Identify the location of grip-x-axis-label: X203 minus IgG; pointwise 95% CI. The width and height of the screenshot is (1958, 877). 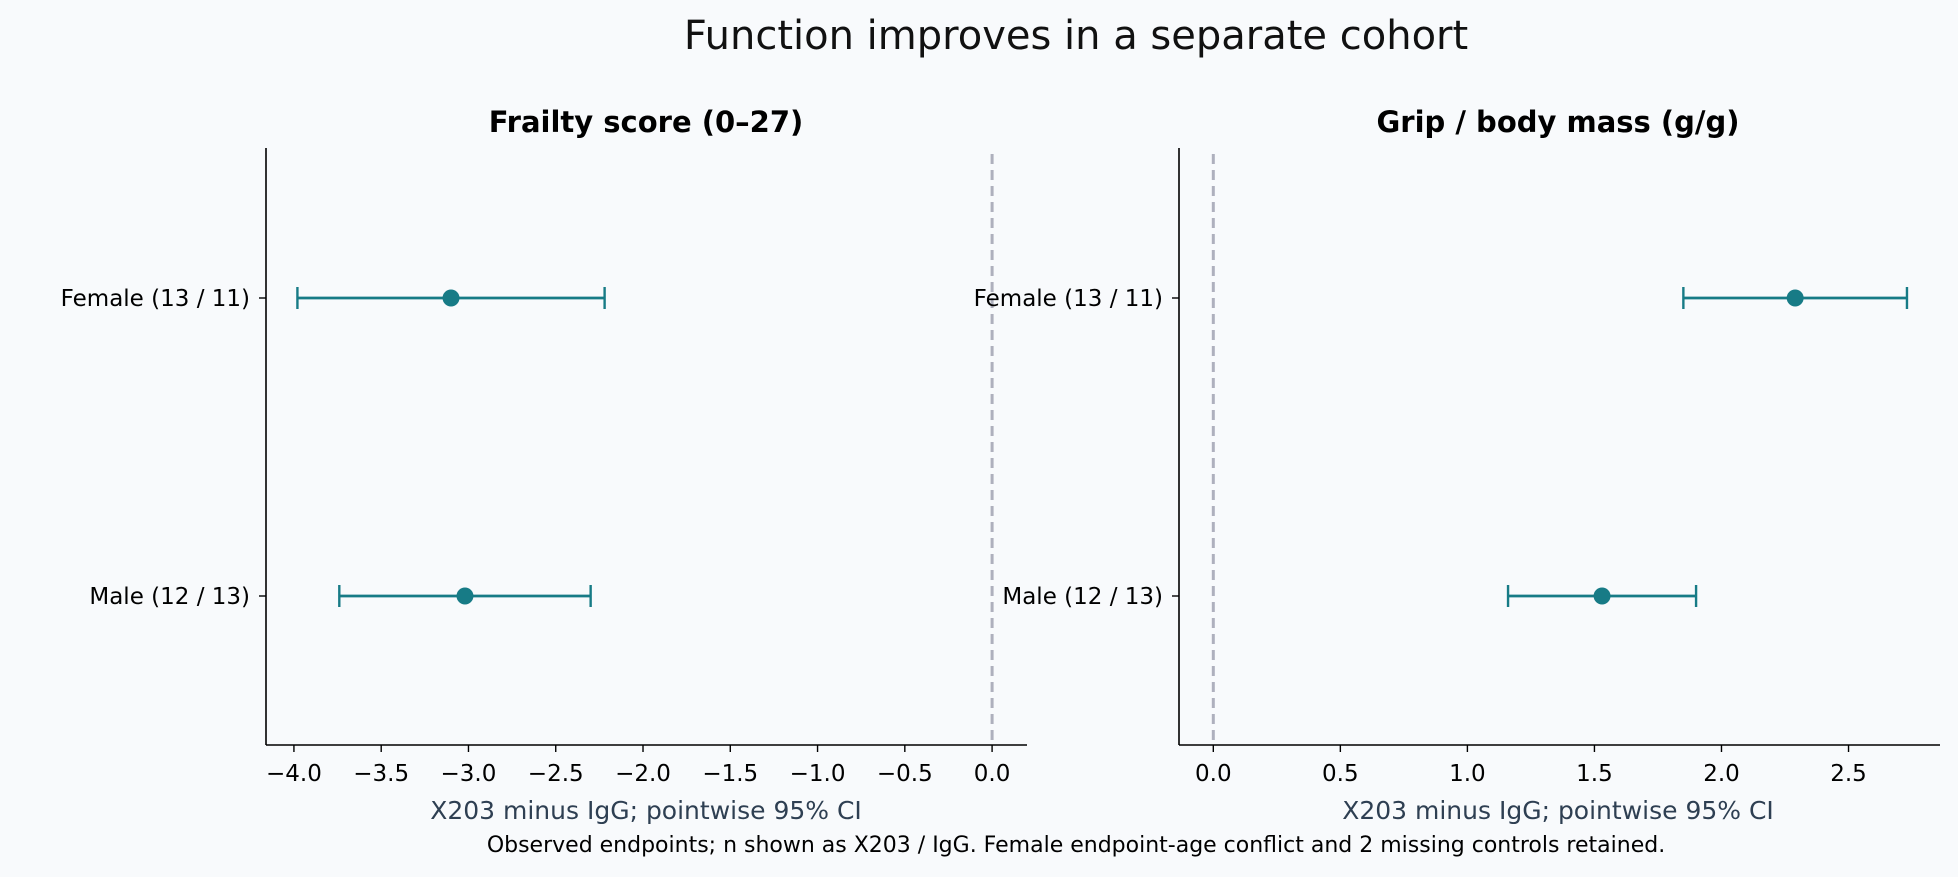
(1558, 810).